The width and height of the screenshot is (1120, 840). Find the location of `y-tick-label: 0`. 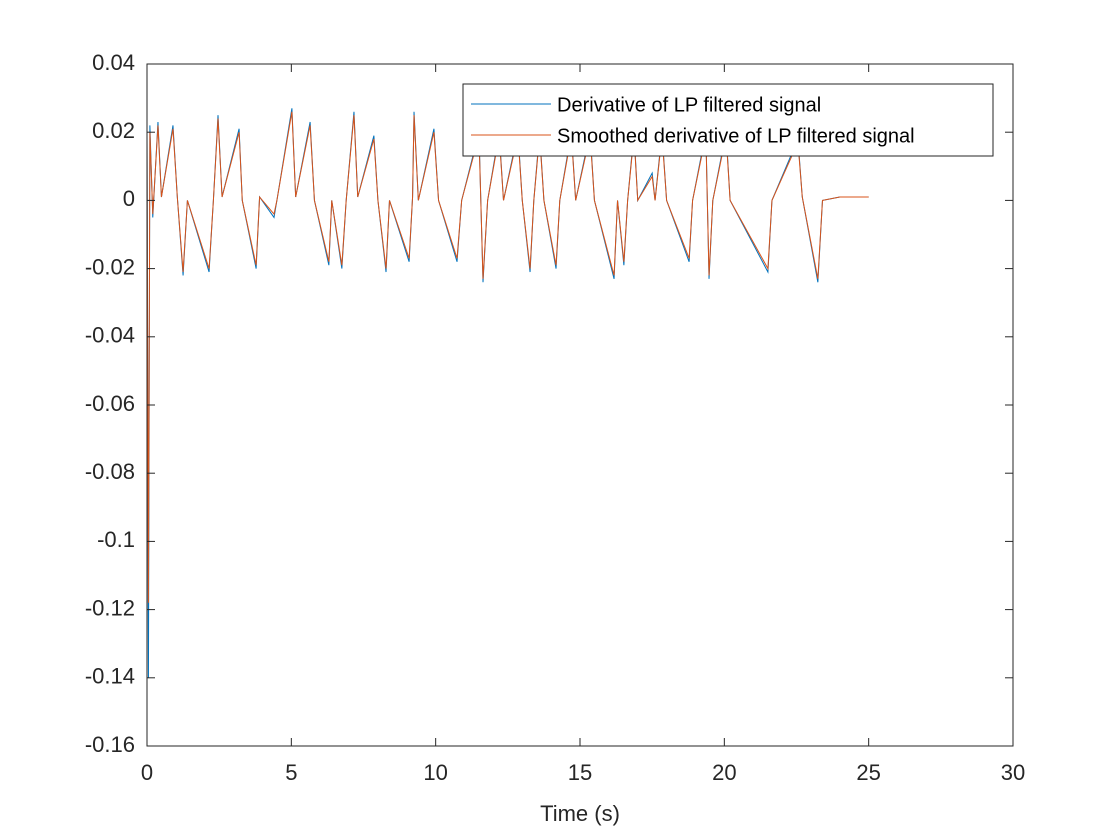

y-tick-label: 0 is located at coordinates (129, 198).